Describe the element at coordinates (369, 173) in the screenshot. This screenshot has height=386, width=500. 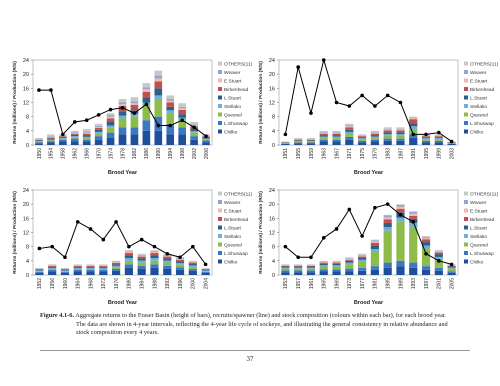
I see `x-axis-title: Brood Year` at that location.